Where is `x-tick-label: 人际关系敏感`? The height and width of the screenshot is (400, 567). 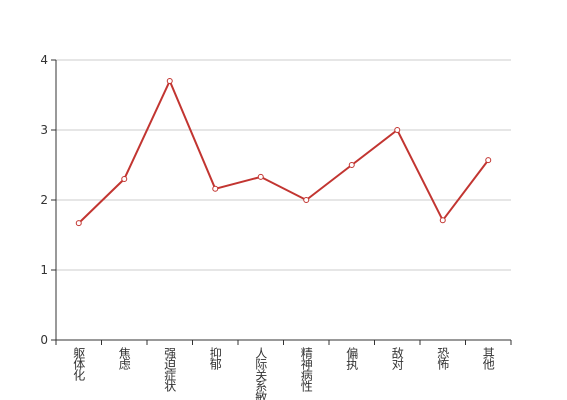
x-tick-label: 人际关系敏感 is located at coordinates (261, 373).